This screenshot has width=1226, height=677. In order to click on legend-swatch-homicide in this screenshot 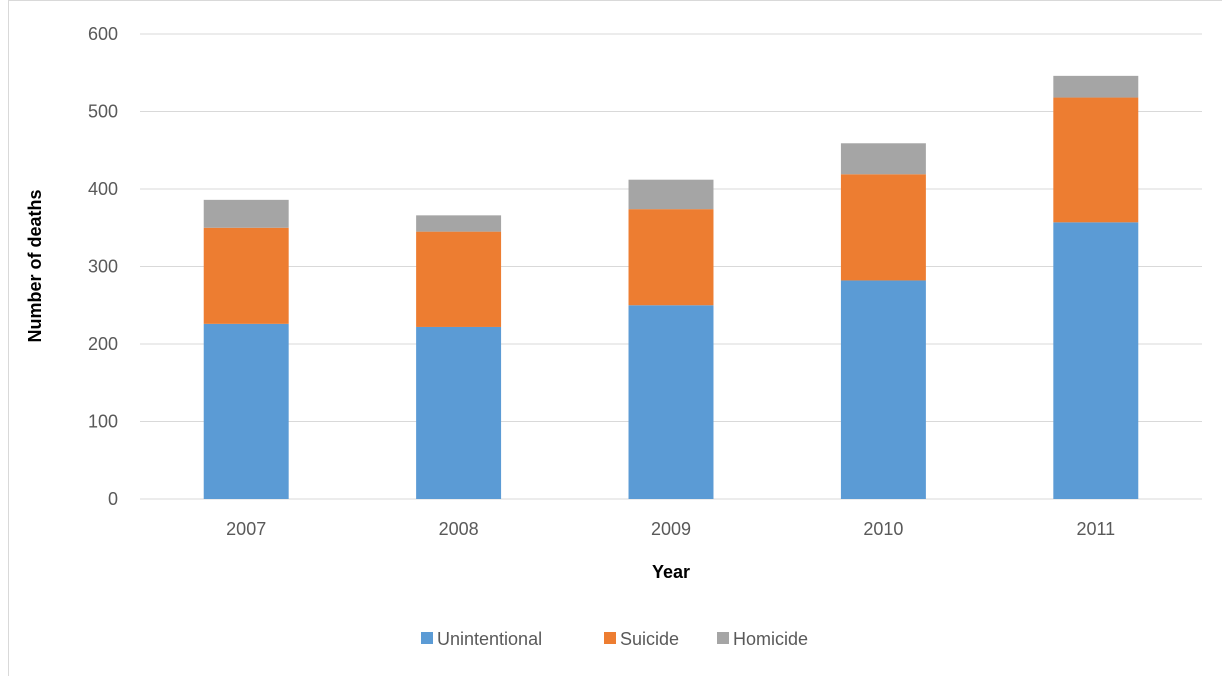, I will do `click(723, 638)`.